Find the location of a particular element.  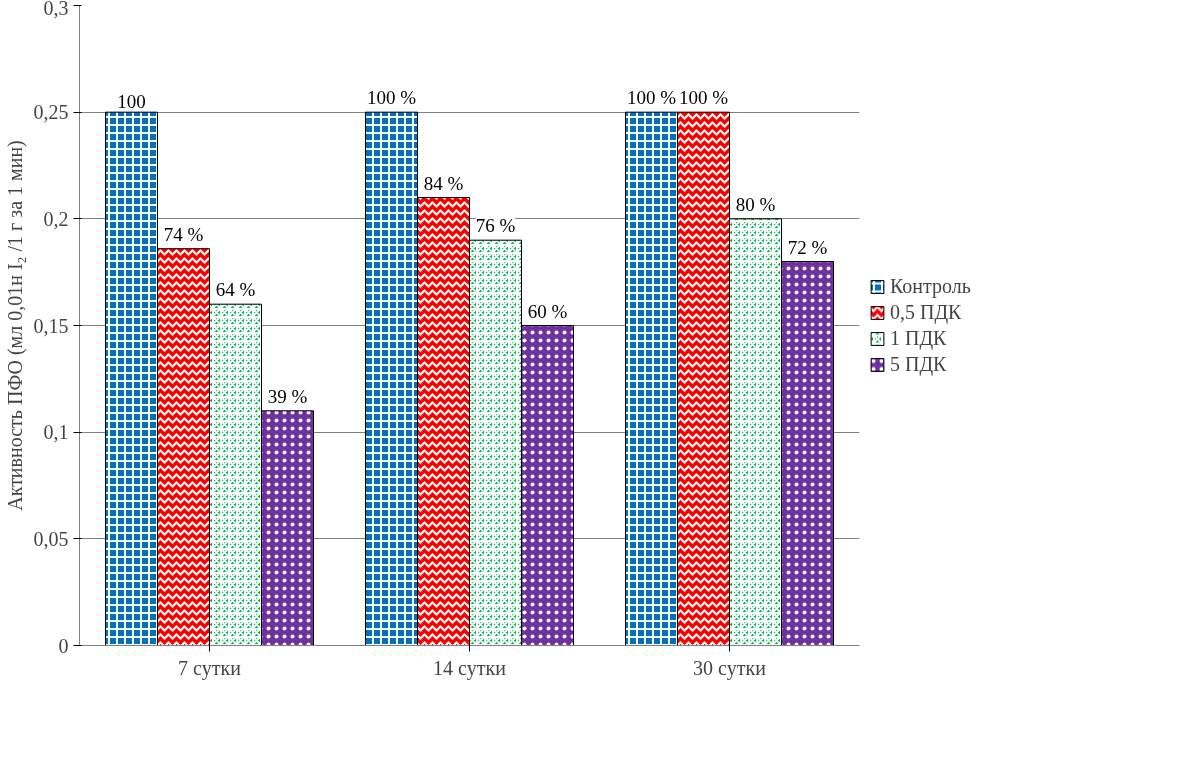

y-tick-label: 0,15 is located at coordinates (51, 325).